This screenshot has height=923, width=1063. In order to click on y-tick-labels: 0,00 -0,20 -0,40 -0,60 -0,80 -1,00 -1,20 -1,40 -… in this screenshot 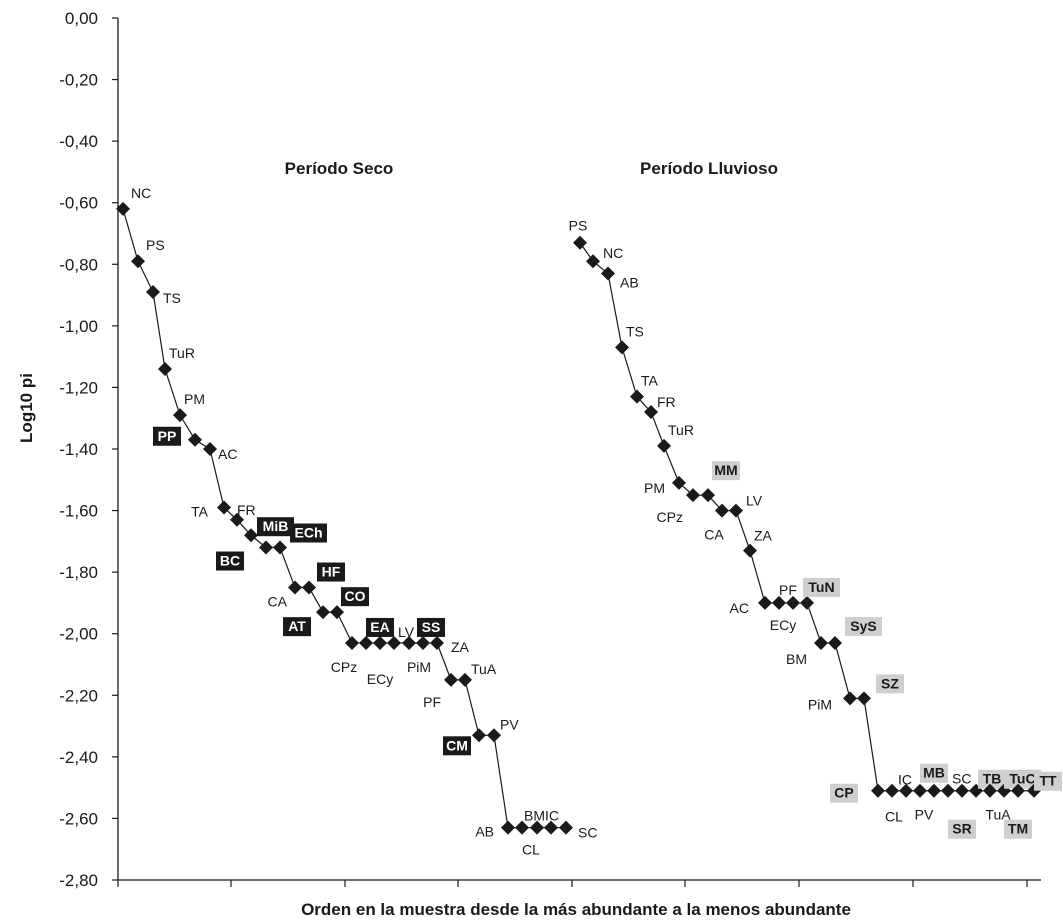, I will do `click(78, 449)`.